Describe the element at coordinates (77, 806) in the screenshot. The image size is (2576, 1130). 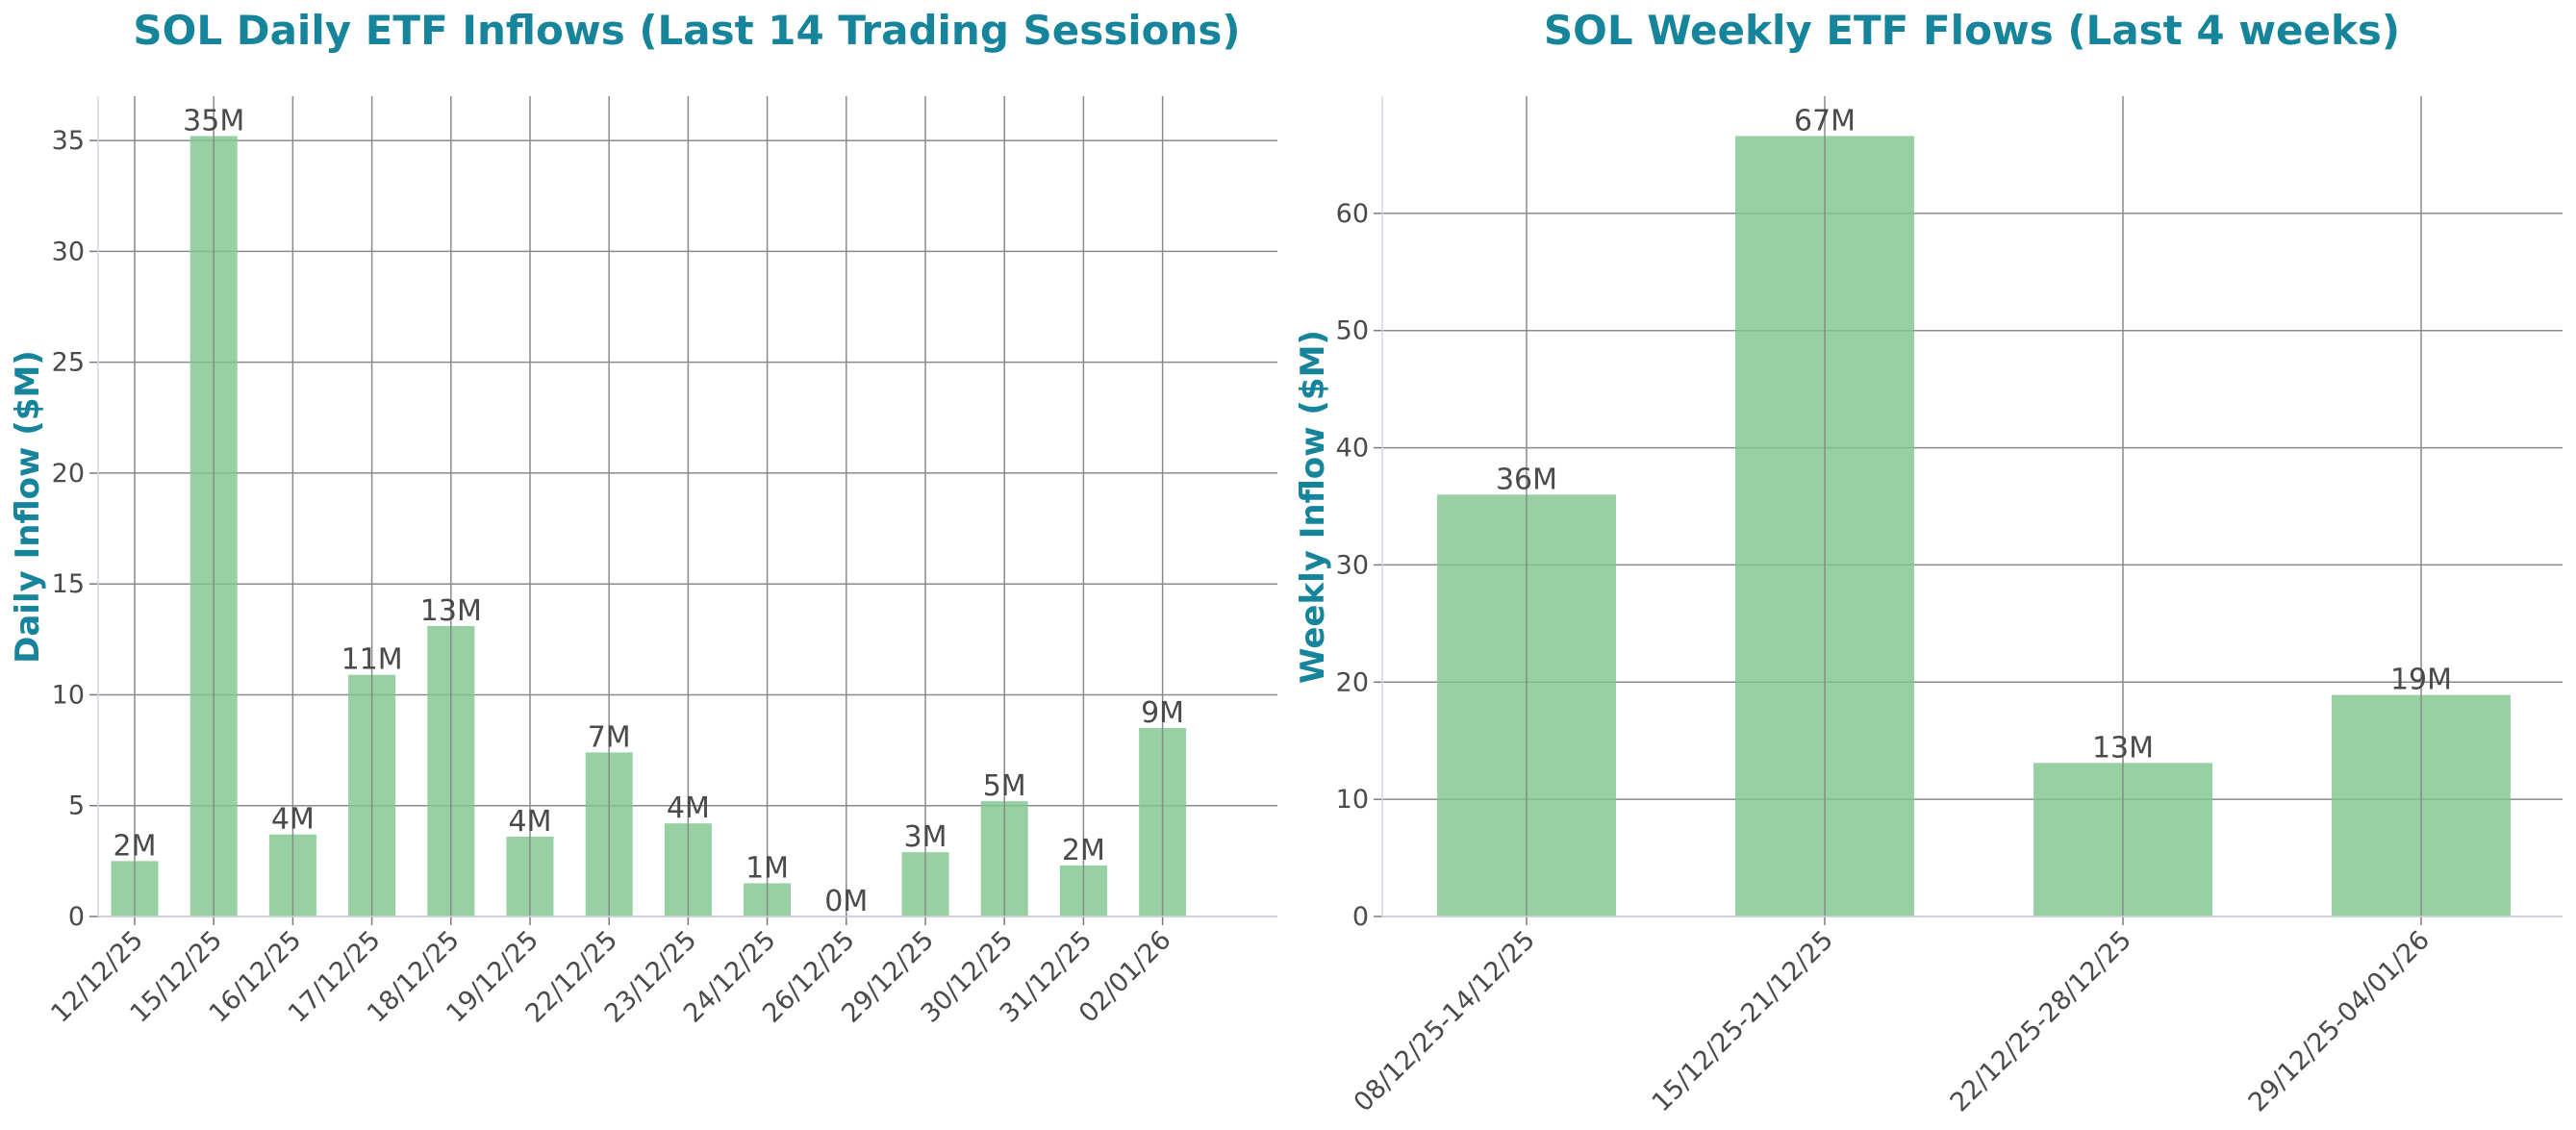
I see `daily-ytick-label: 5` at that location.